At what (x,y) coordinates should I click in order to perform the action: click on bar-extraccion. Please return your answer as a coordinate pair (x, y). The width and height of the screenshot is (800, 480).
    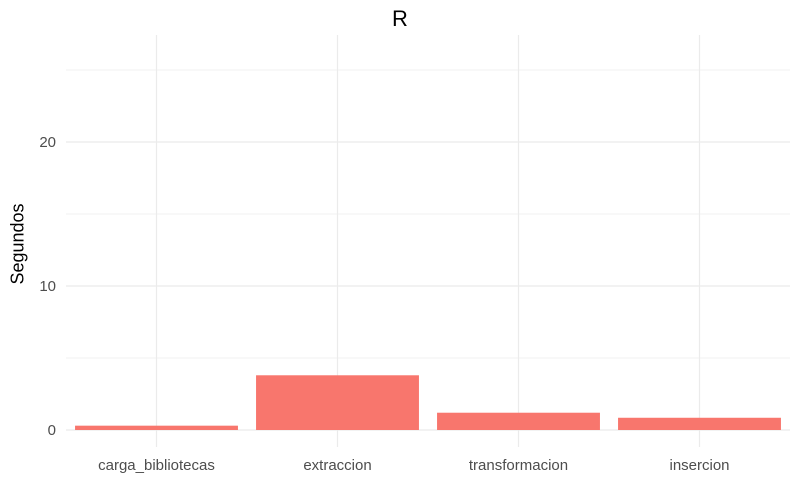
    Looking at the image, I should click on (337, 402).